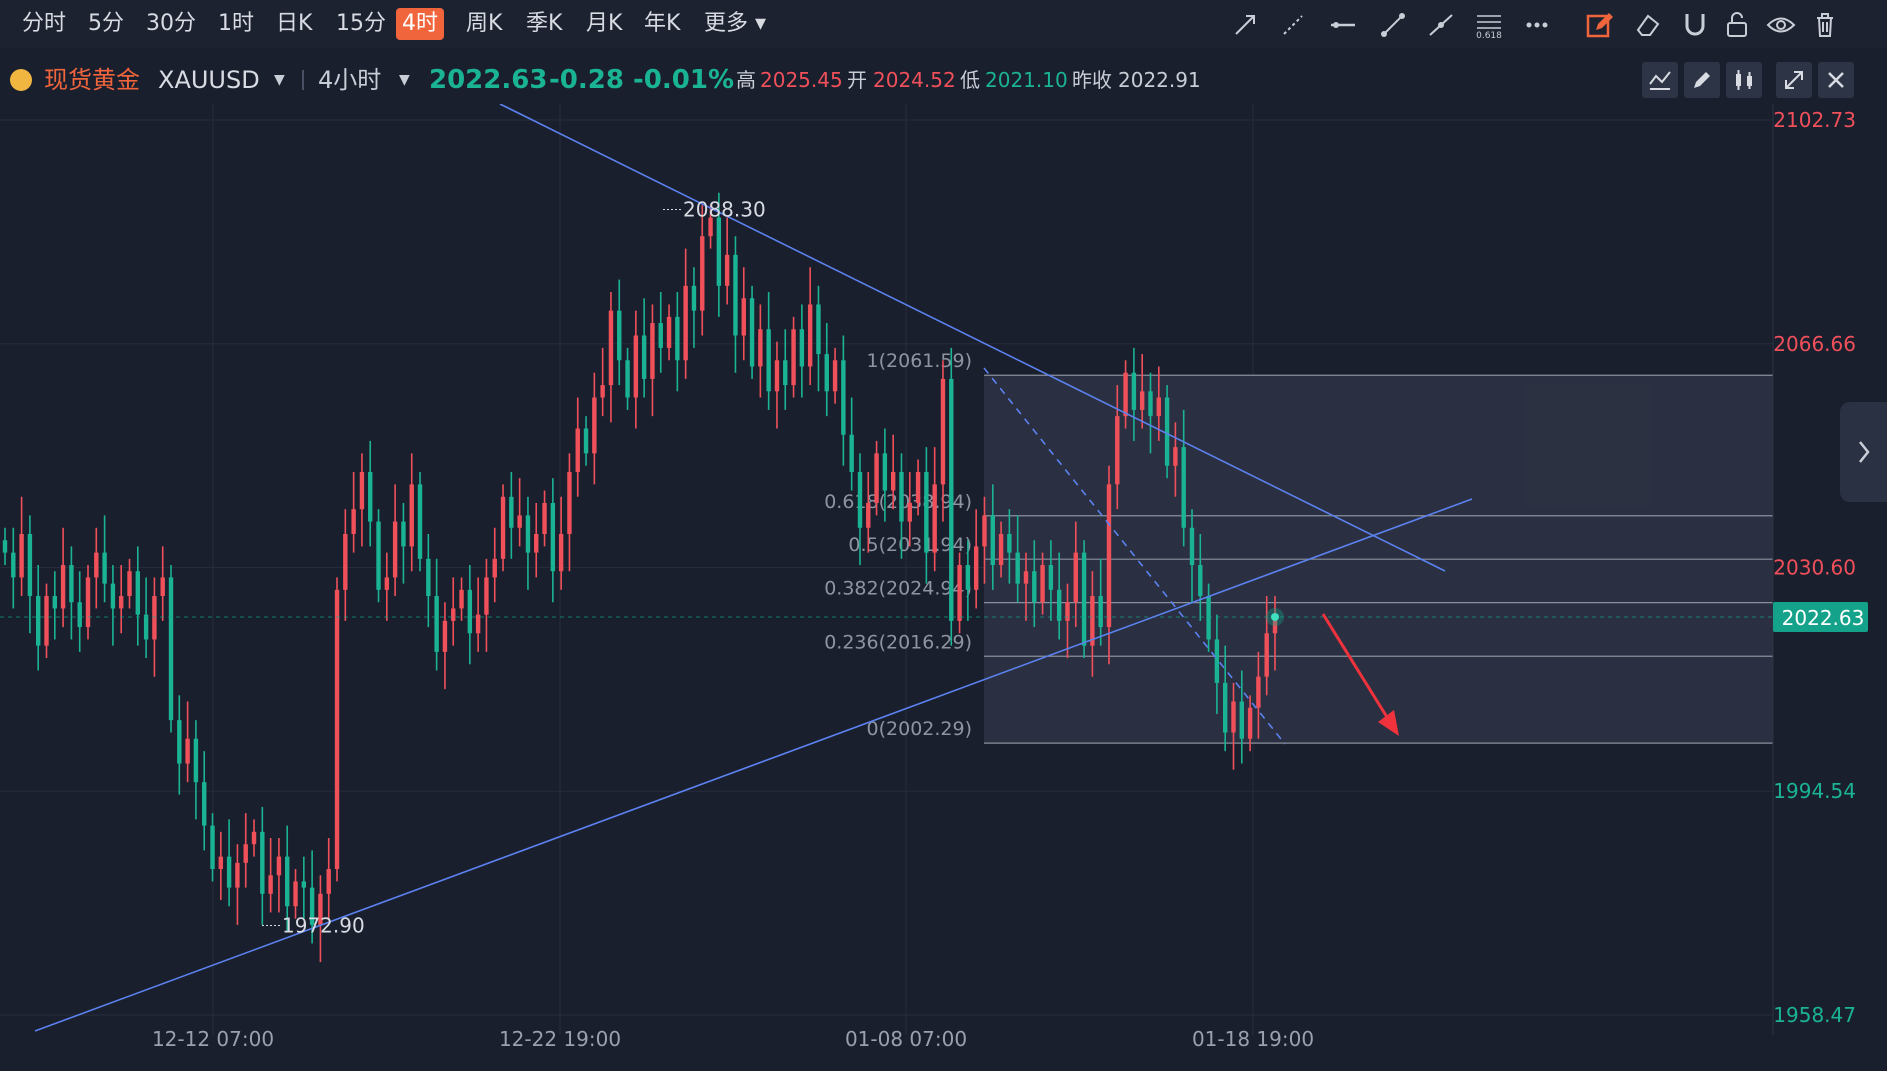  What do you see at coordinates (1245, 24) in the screenshot?
I see `arrow-line-icon` at bounding box center [1245, 24].